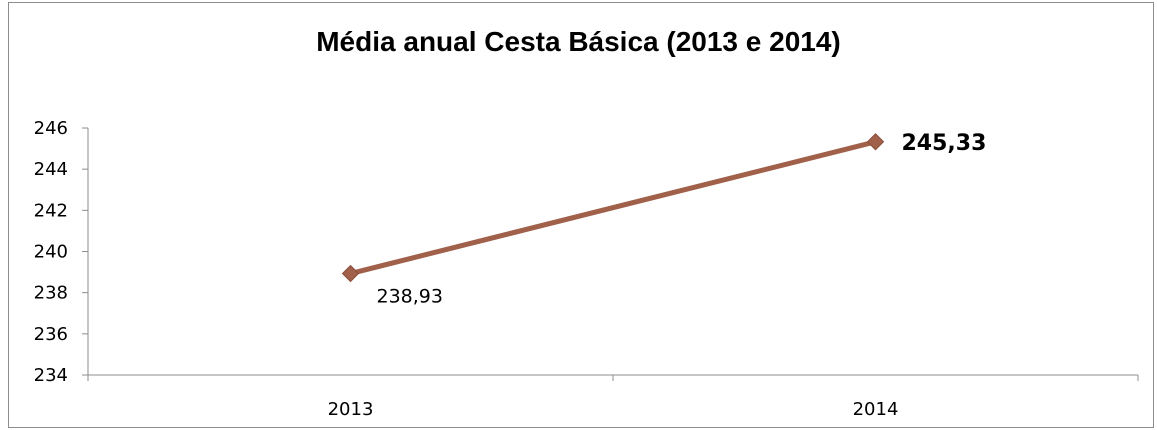  What do you see at coordinates (613, 397) in the screenshot?
I see `x-ticks: 2013 2014` at bounding box center [613, 397].